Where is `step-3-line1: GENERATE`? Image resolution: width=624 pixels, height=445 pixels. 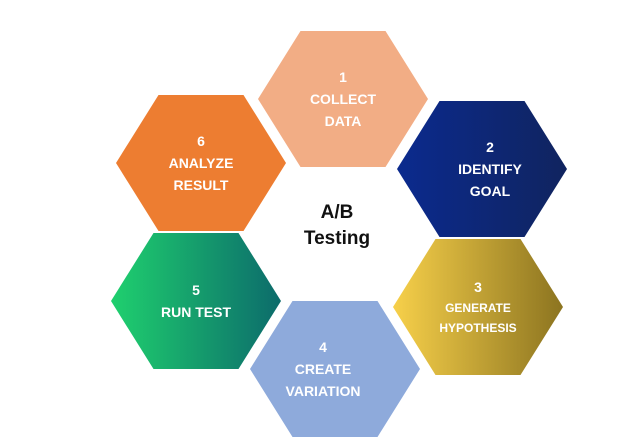 step-3-line1: GENERATE is located at coordinates (478, 308).